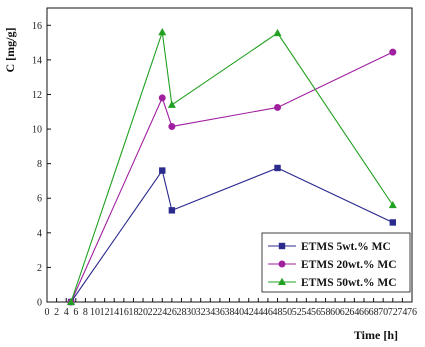 This screenshot has height=347, width=425. What do you see at coordinates (335, 312) in the screenshot?
I see `x-tick-label: 60` at bounding box center [335, 312].